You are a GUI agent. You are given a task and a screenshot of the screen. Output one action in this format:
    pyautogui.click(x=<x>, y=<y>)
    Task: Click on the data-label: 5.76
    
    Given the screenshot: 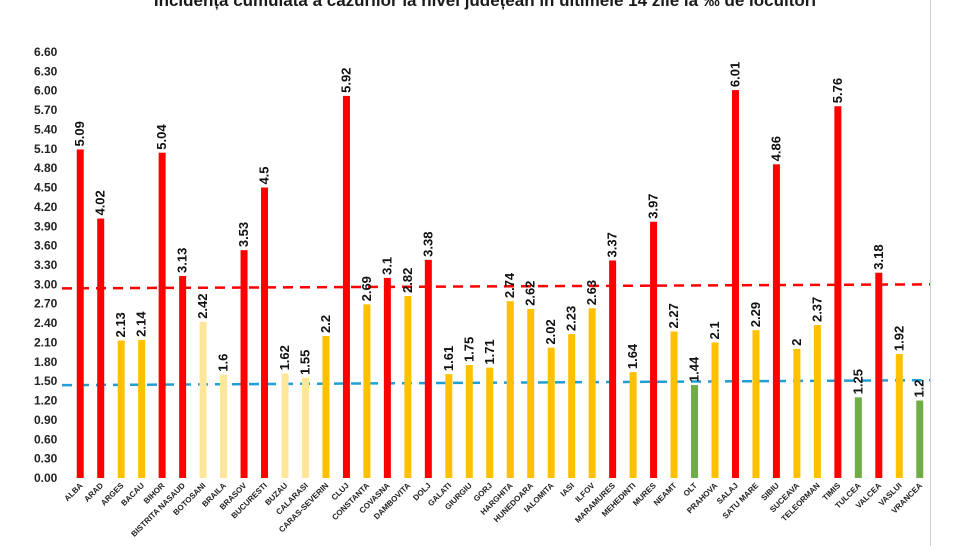 What is the action you would take?
    pyautogui.click(x=837, y=90)
    